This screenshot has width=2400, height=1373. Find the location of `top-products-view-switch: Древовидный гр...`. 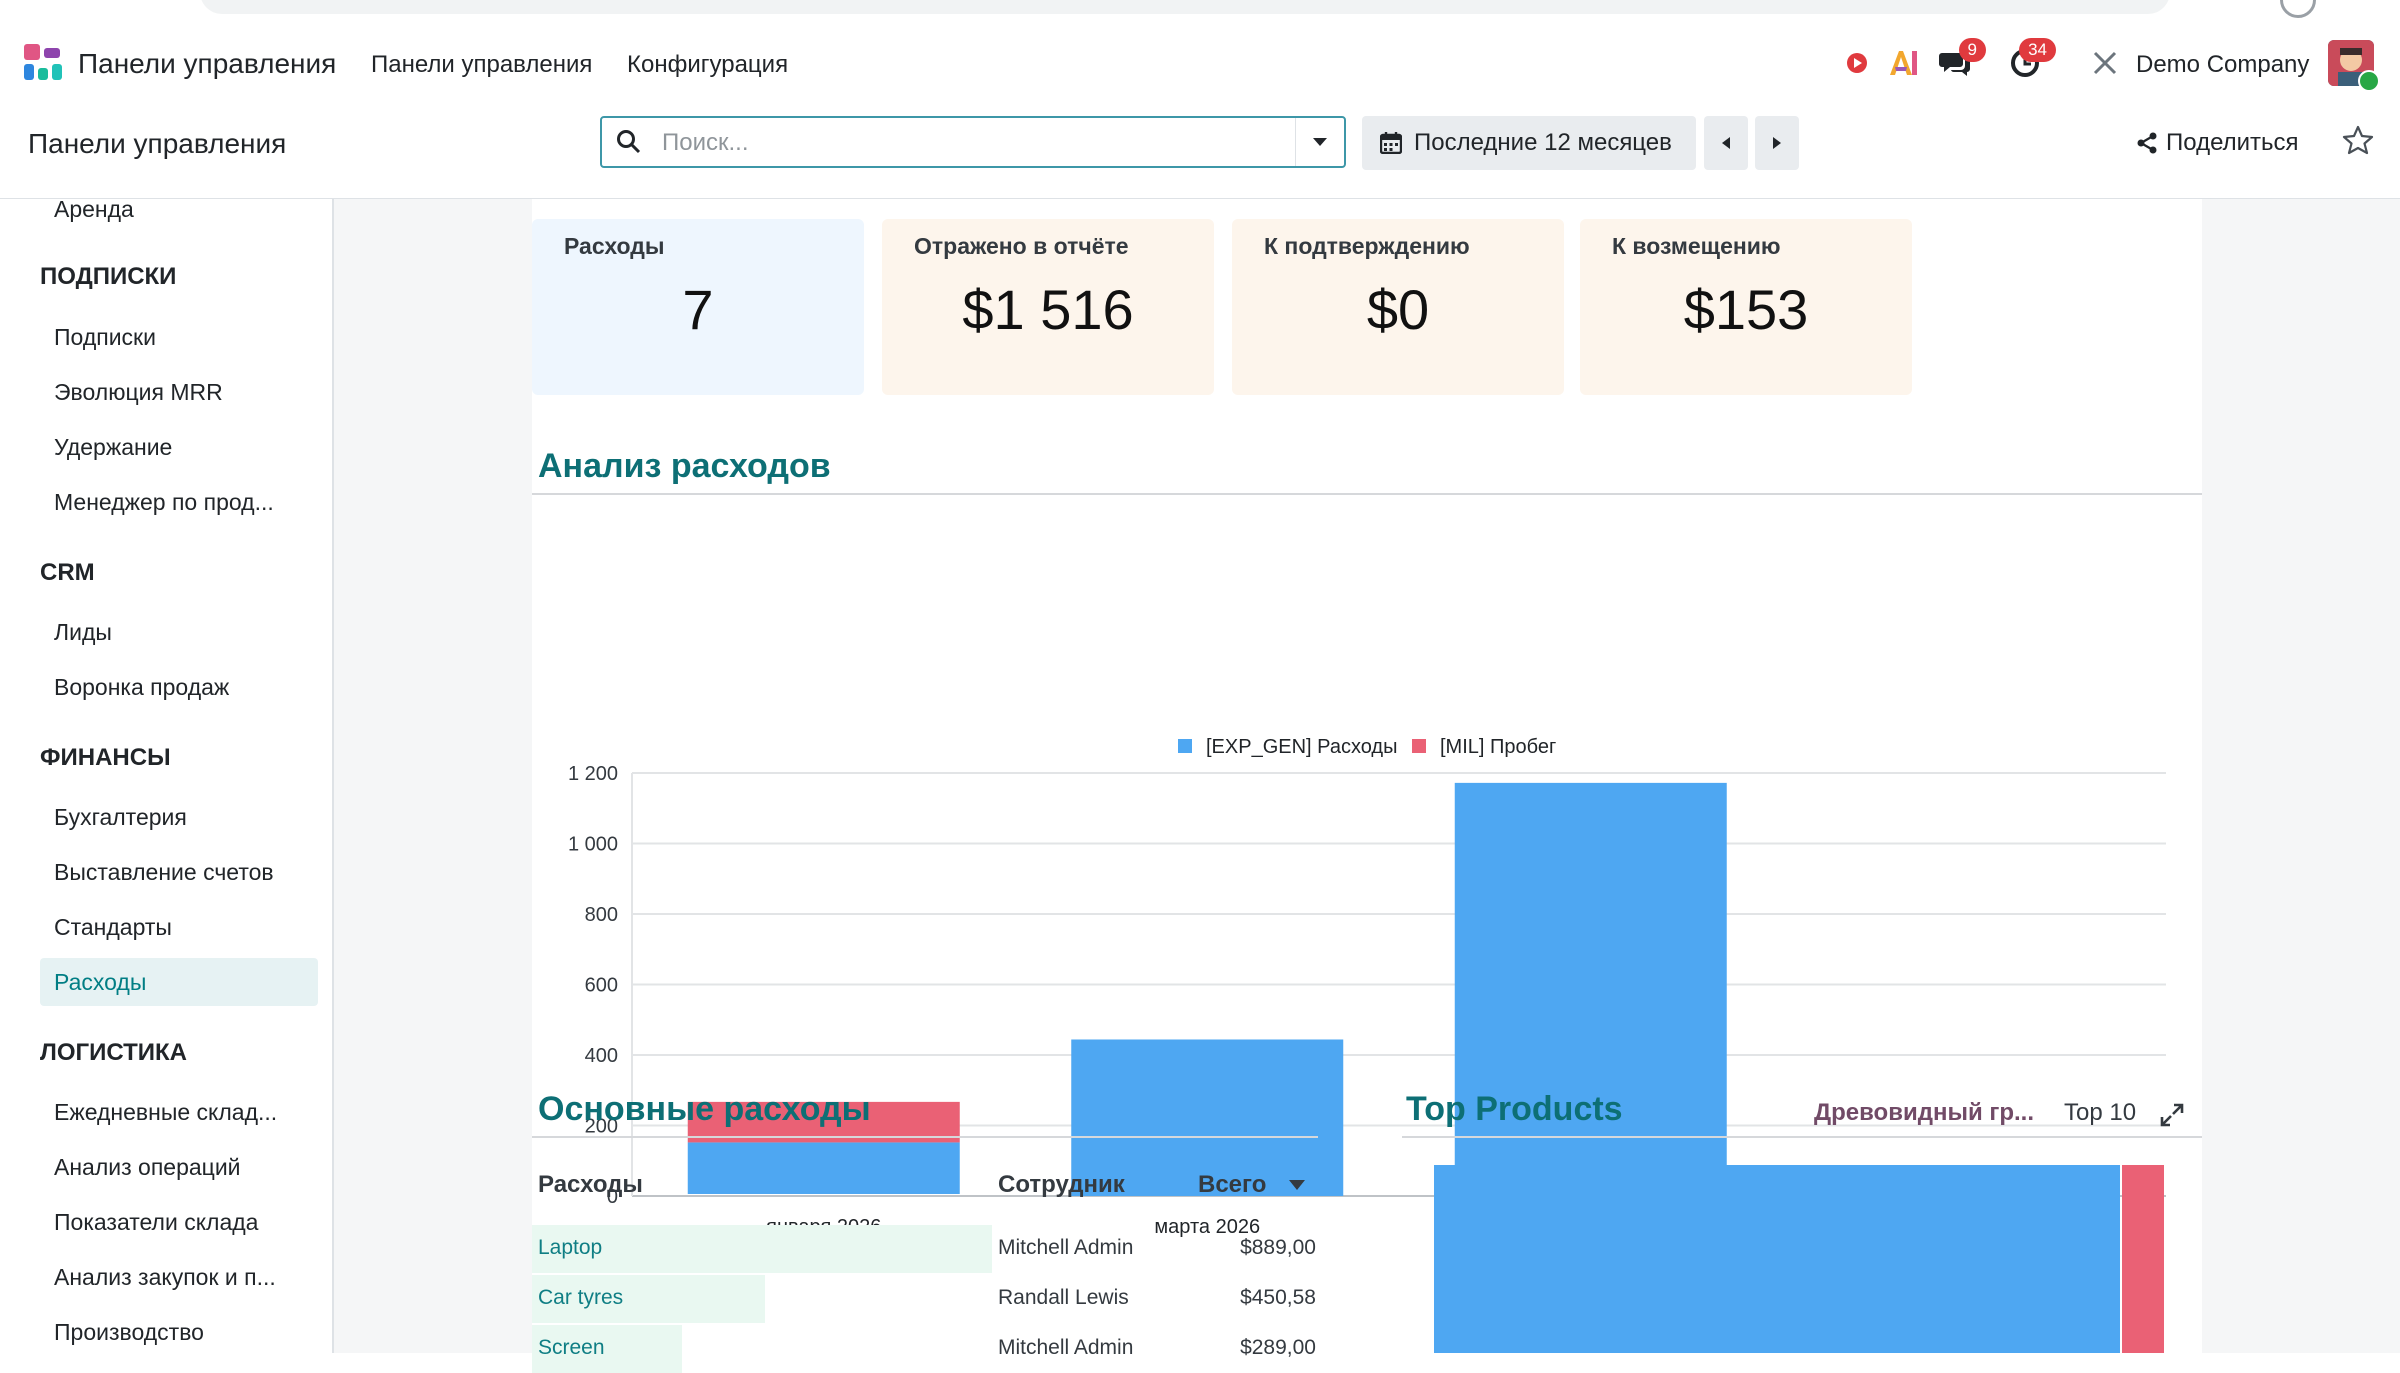

top-products-view-switch: Древовидный гр... is located at coordinates (1924, 1112).